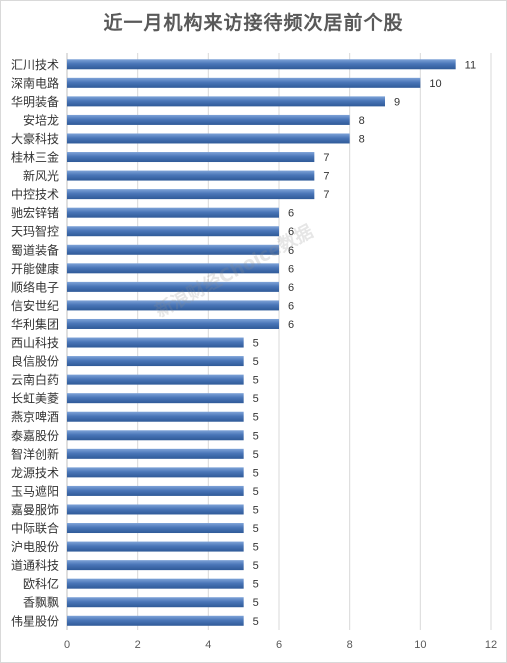 The height and width of the screenshot is (663, 507). I want to click on category-label: 开能健康, so click(35, 268).